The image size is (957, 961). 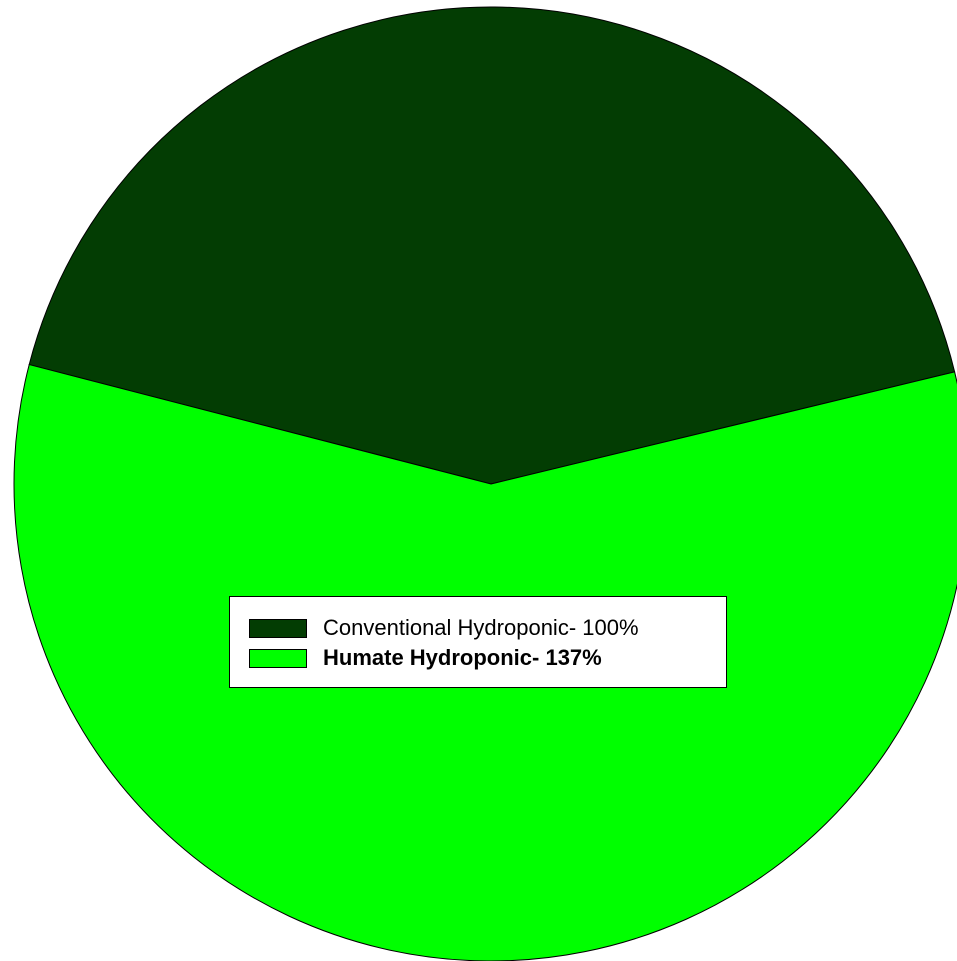 What do you see at coordinates (481, 627) in the screenshot?
I see `legend-label-conventional-hydroponic: Conventional Hydroponic- 100%` at bounding box center [481, 627].